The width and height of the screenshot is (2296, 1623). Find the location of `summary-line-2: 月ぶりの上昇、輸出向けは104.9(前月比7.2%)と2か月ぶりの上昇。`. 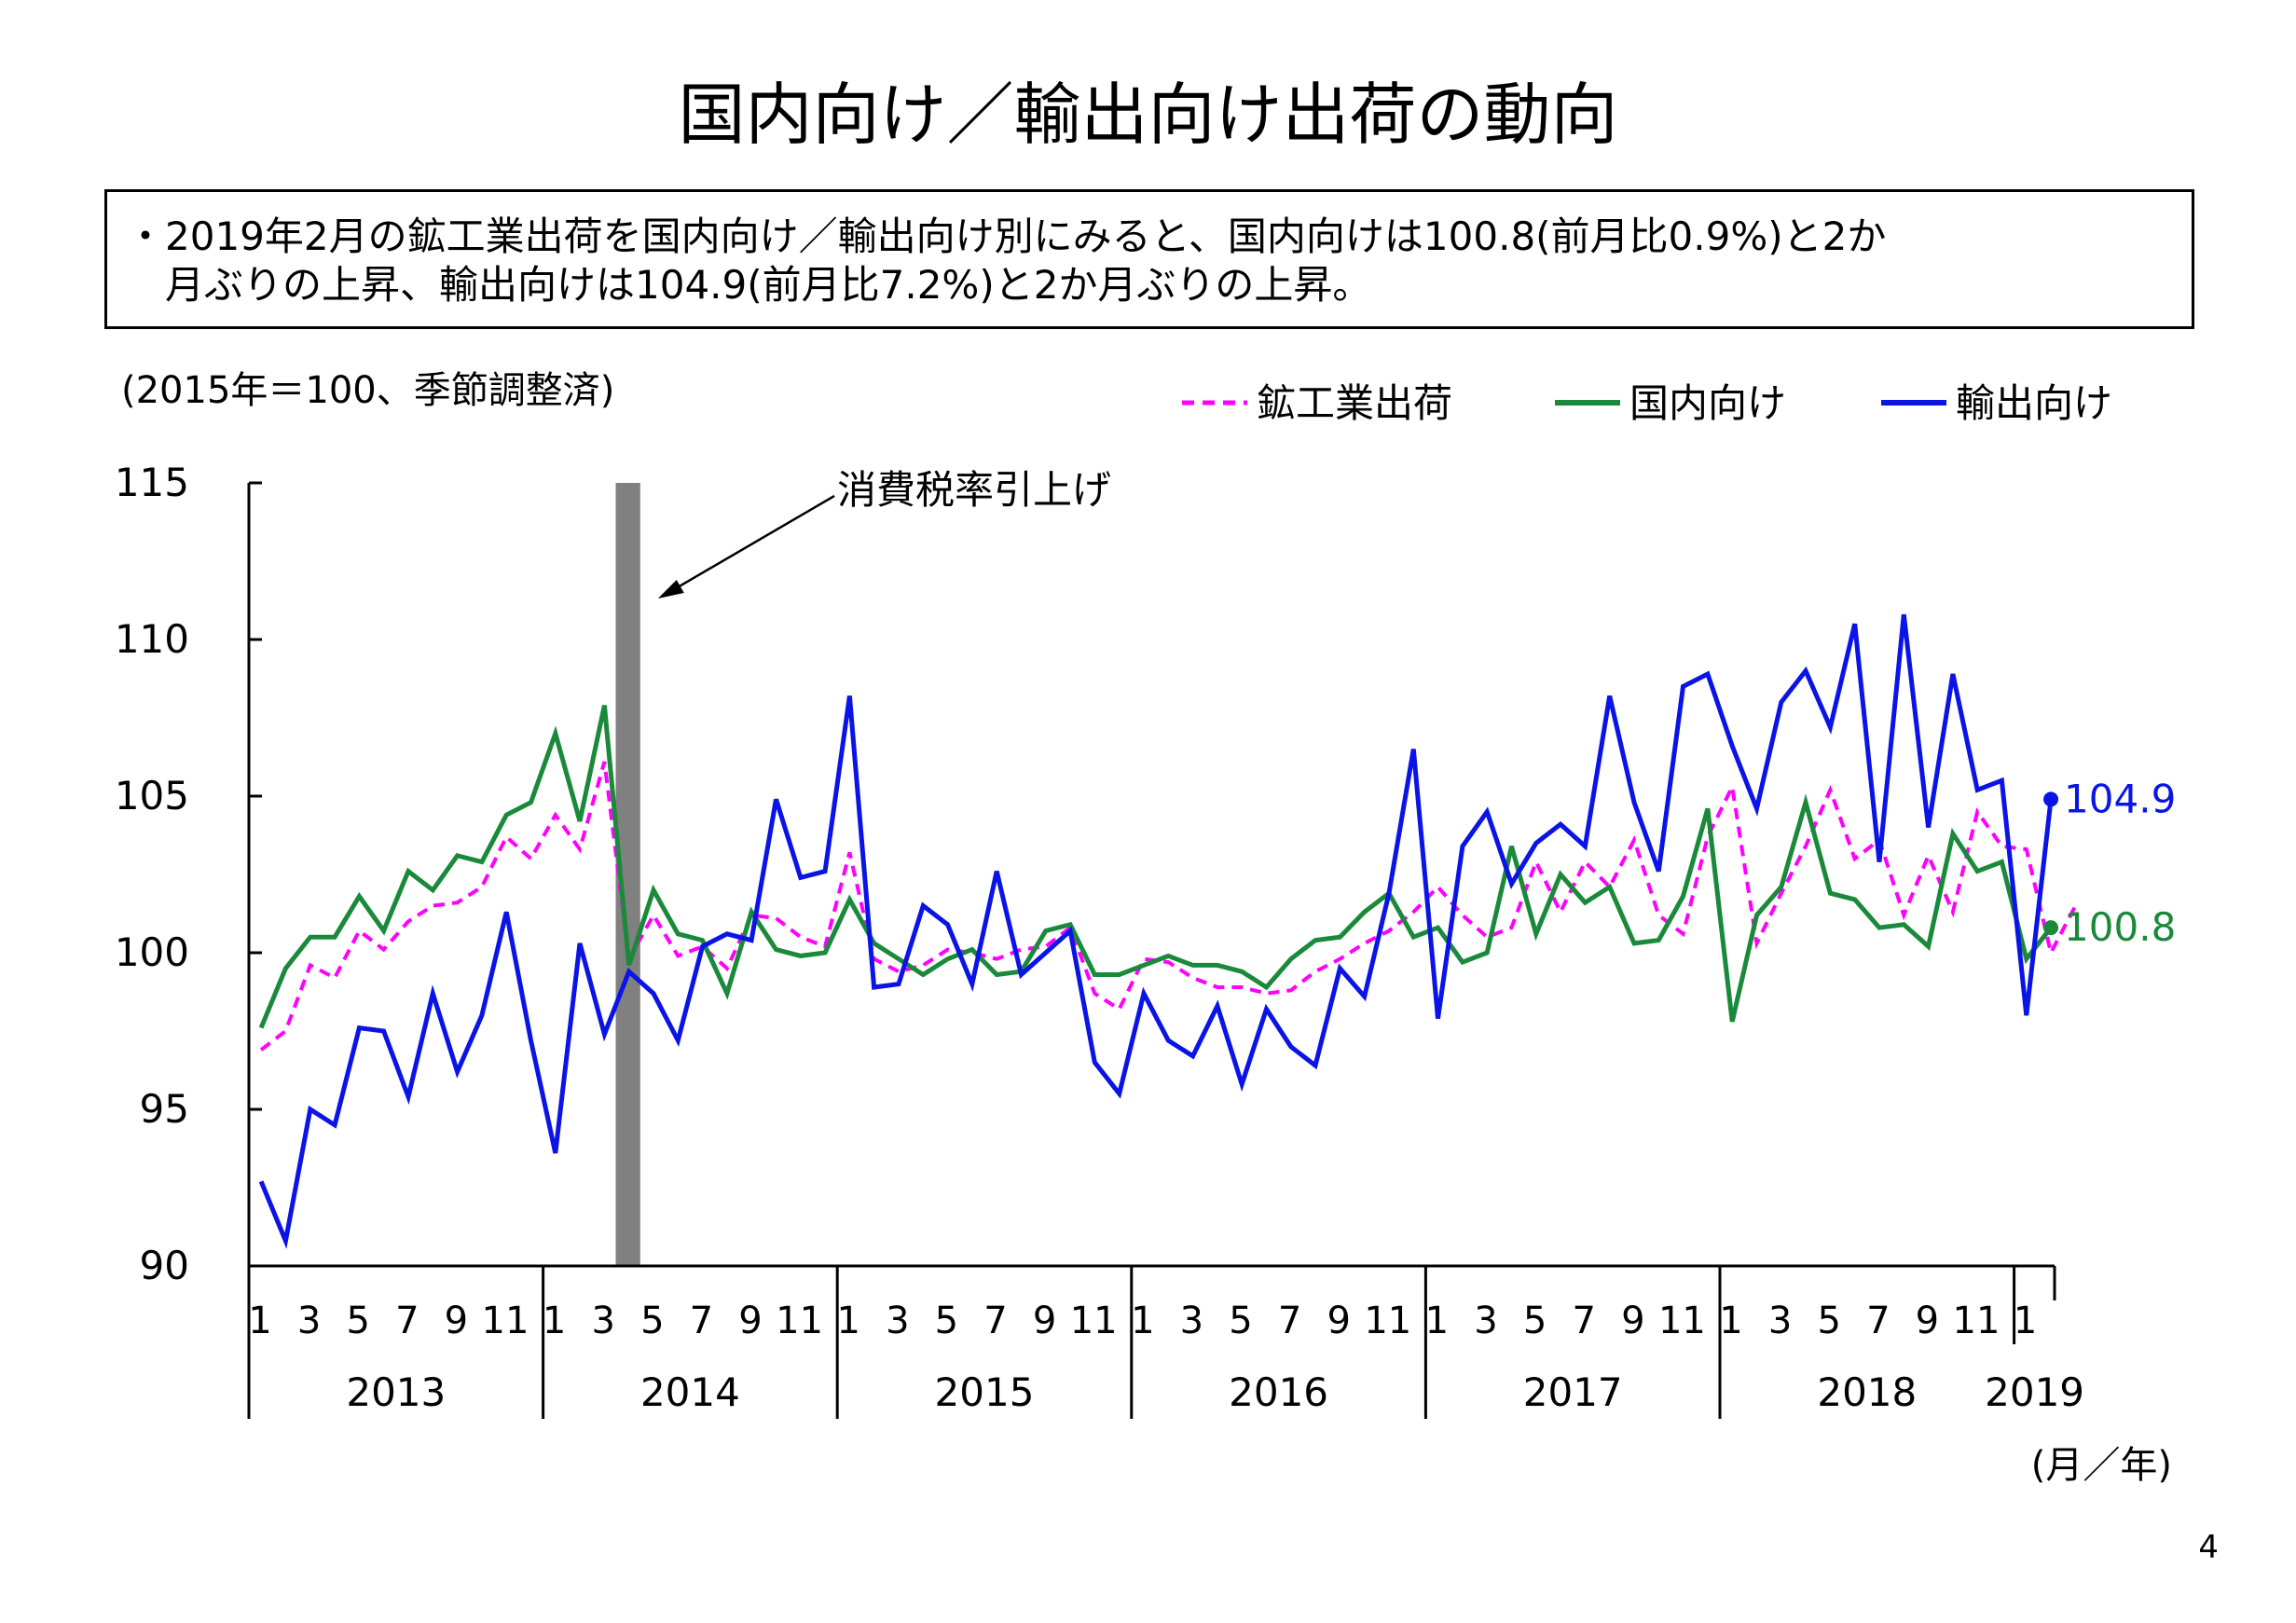

summary-line-2: 月ぶりの上昇、輸出向けは104.9(前月比7.2%)と2か月ぶりの上昇。 is located at coordinates (768, 285).